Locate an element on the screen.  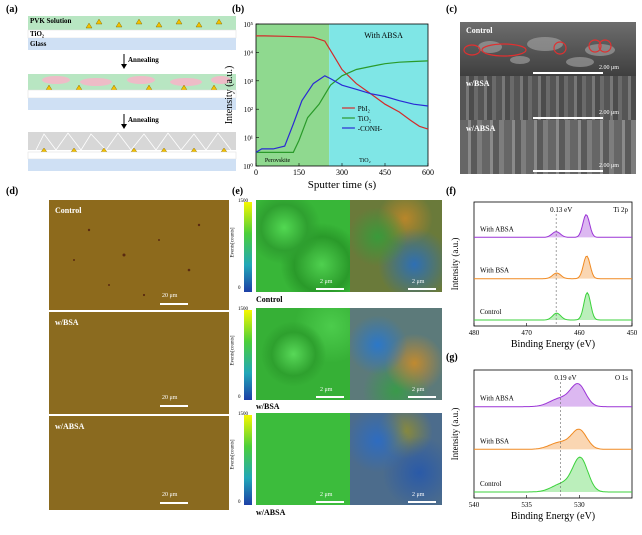
y-tick-label-4: 10⁴ is located at coordinates (249, 53).